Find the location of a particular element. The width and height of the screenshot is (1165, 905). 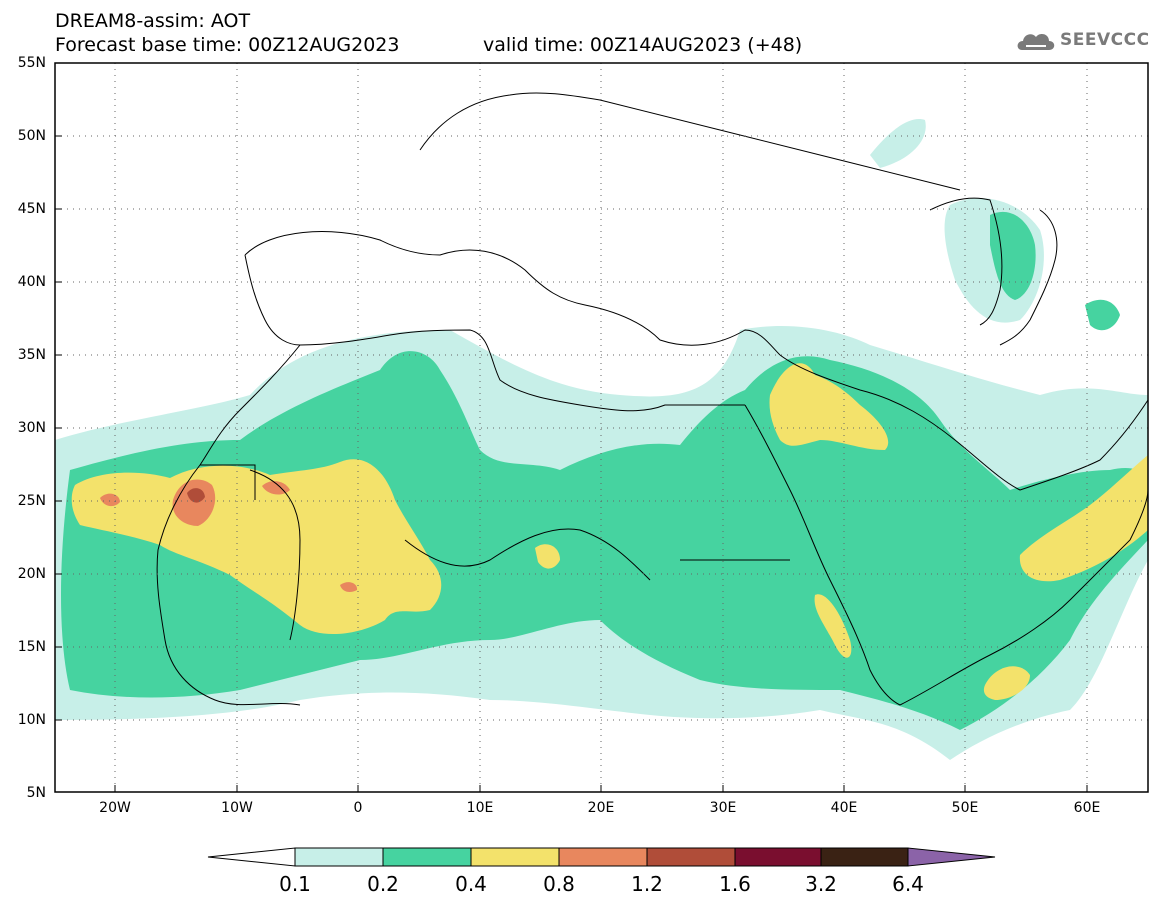

colorbar-over-arrow is located at coordinates (951, 857).